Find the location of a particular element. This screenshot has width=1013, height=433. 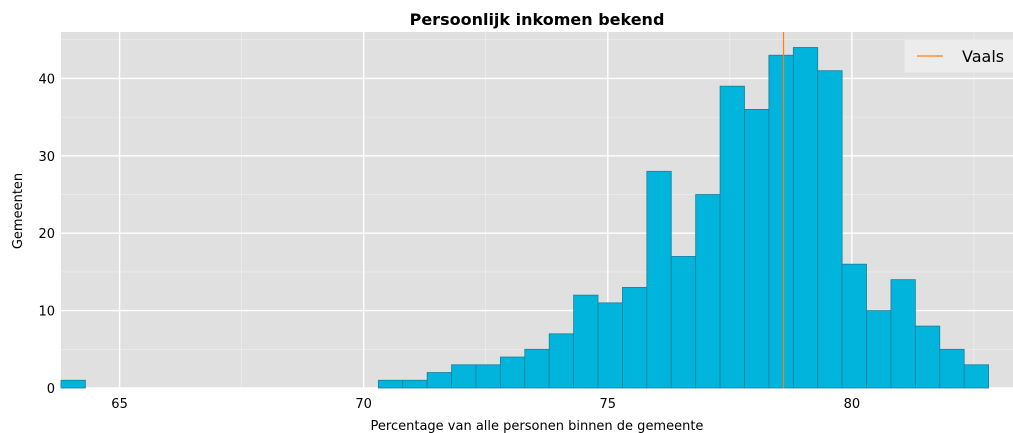

y-tick-label: 30 is located at coordinates (46, 157).